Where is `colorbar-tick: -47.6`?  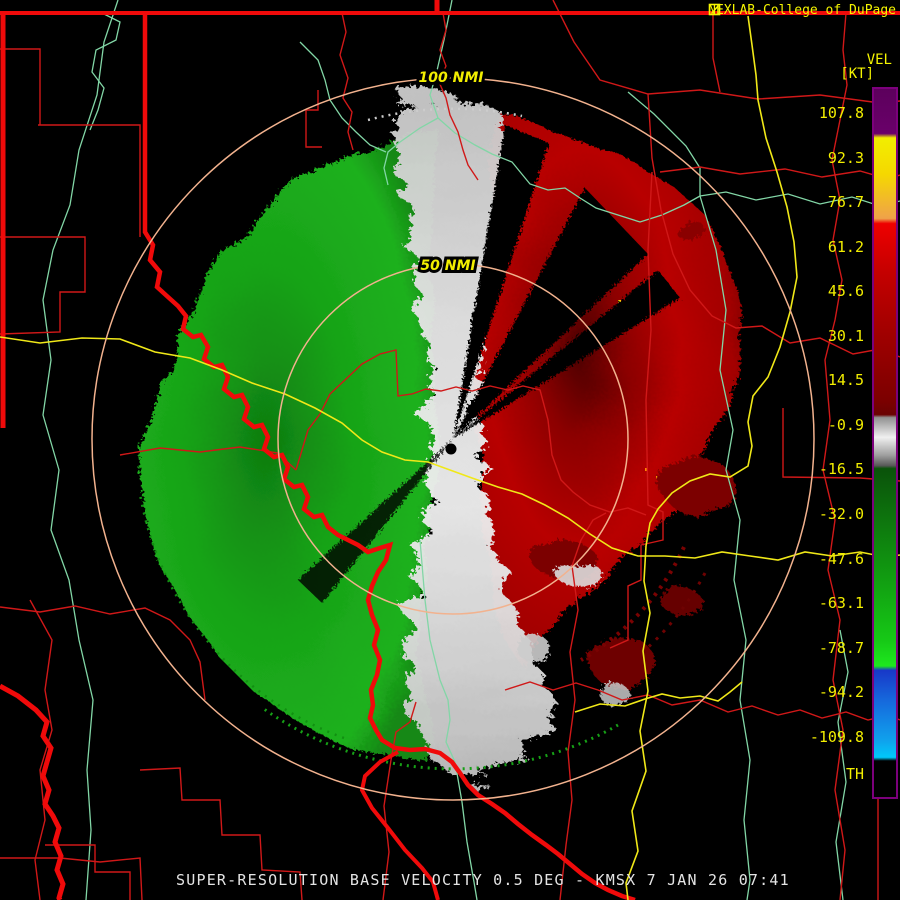 colorbar-tick: -47.6 is located at coordinates (841, 559).